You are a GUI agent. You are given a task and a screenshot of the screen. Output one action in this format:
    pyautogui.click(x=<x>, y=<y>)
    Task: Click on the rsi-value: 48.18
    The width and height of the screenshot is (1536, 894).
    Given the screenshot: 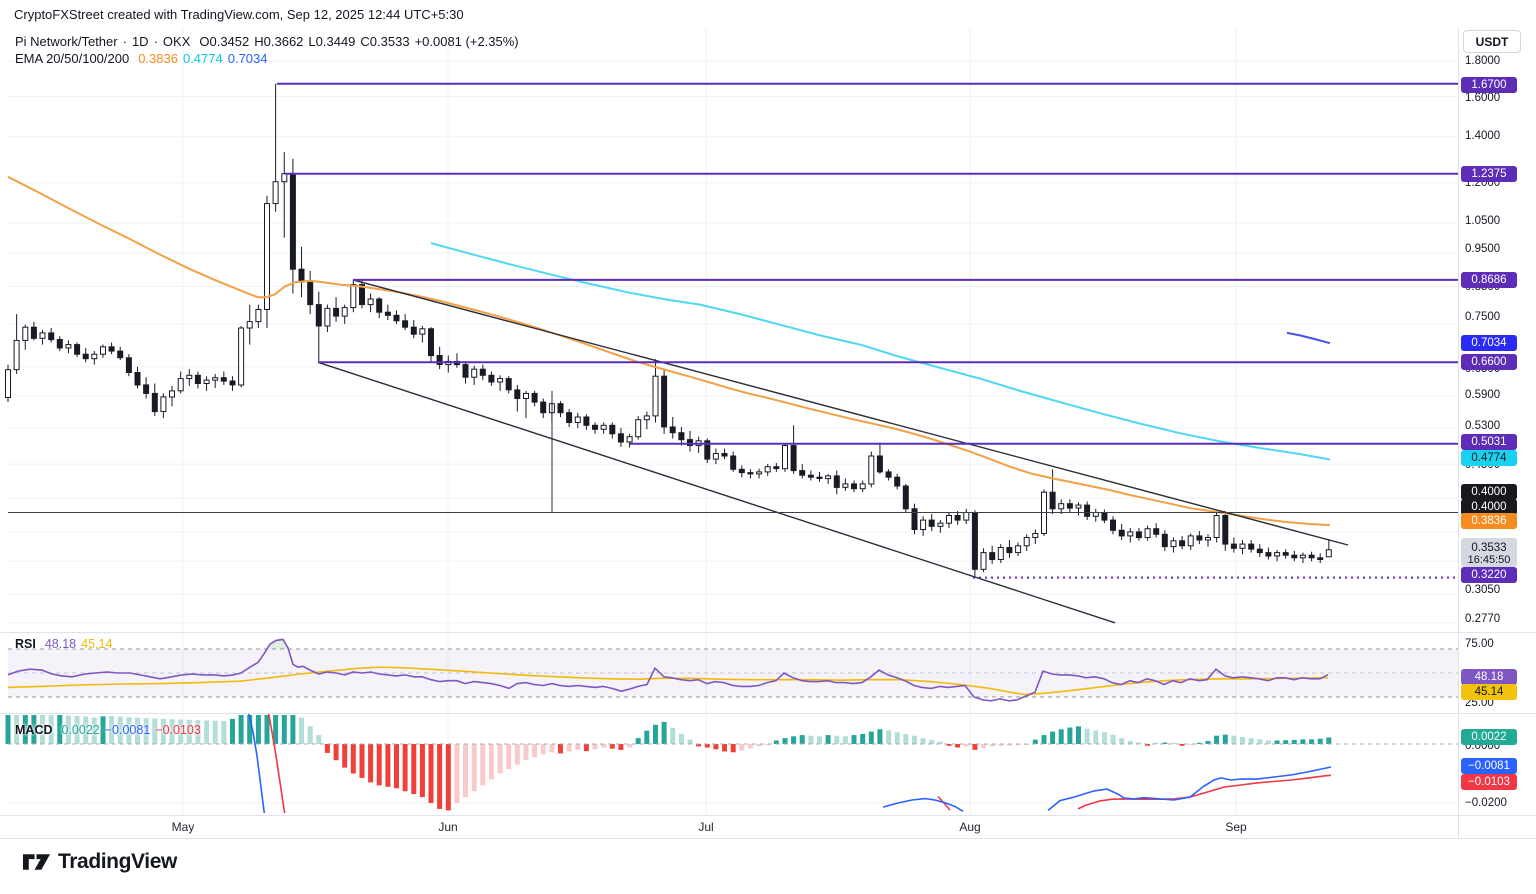 What is the action you would take?
    pyautogui.click(x=60, y=644)
    